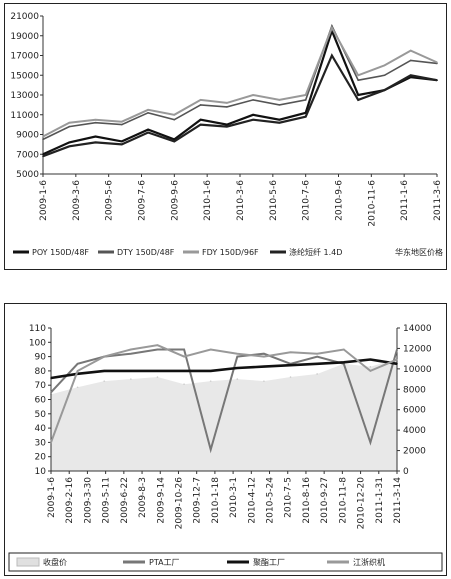 Image resolution: width=451 pixels, height=579 pixels. What do you see at coordinates (398, 500) in the screenshot?
I see `x-tick-label: 2011-3-14` at bounding box center [398, 500].